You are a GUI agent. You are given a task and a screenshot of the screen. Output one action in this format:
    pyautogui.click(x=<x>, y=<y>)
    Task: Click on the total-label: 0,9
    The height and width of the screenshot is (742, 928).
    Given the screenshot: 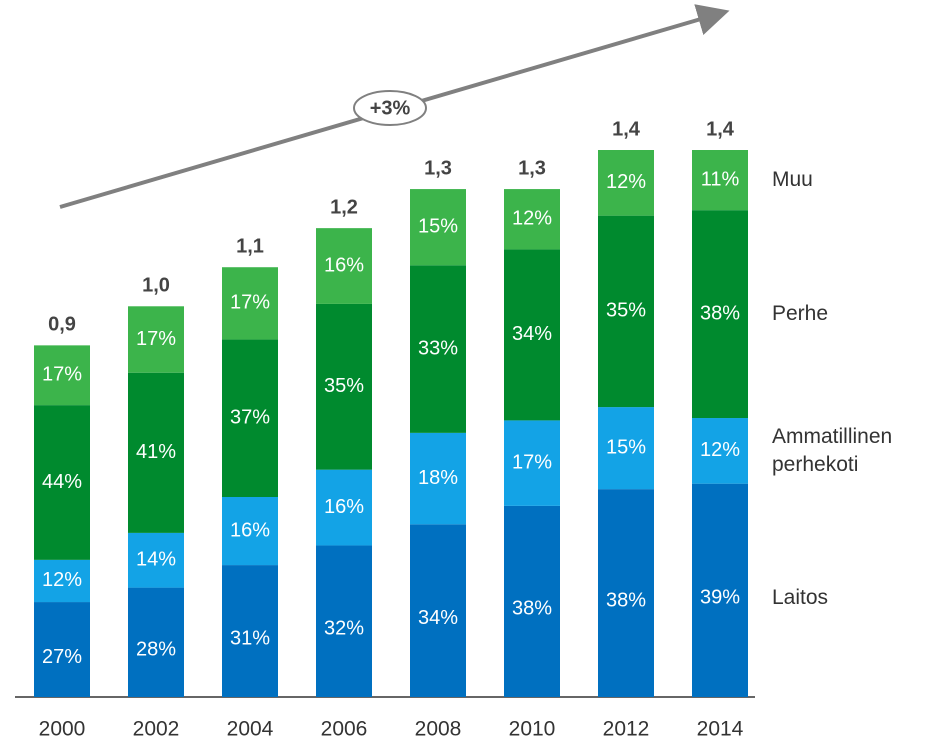 What is the action you would take?
    pyautogui.click(x=62, y=325)
    